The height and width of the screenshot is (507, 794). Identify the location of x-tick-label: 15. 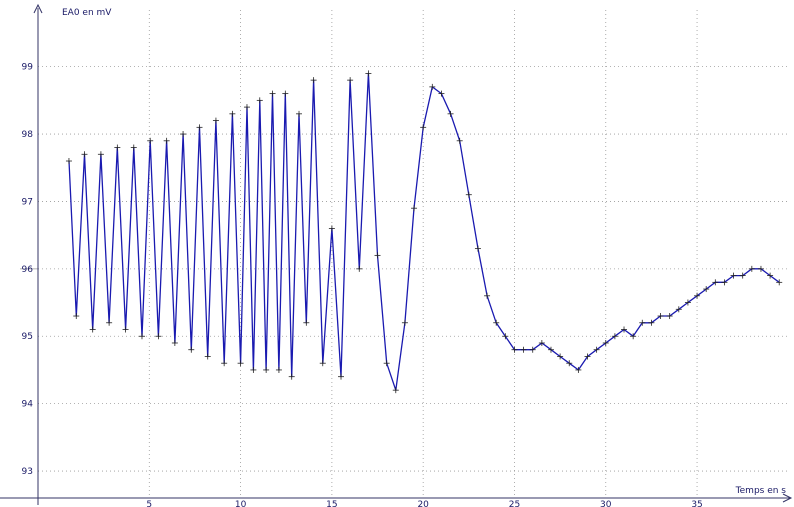
(331, 503).